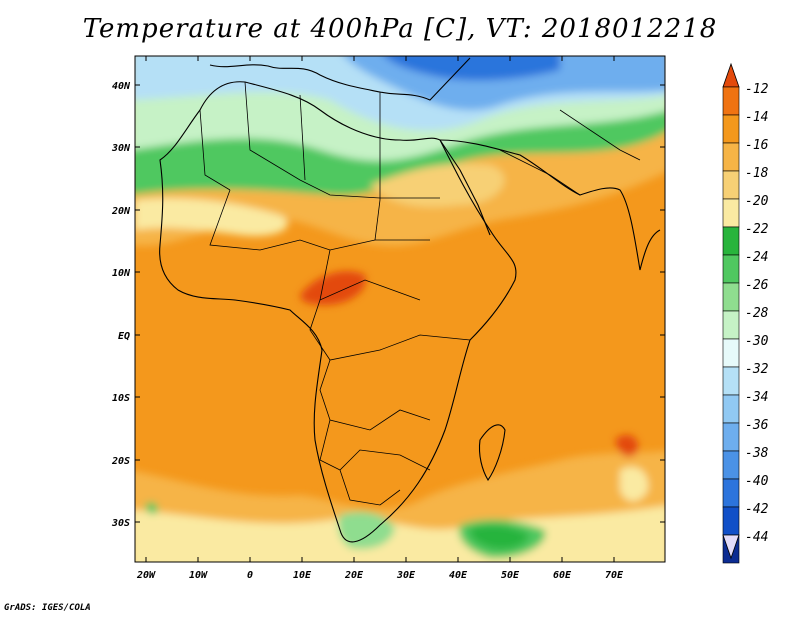  What do you see at coordinates (47, 608) in the screenshot?
I see `grads-credit: GrADS: IGES/COLA` at bounding box center [47, 608].